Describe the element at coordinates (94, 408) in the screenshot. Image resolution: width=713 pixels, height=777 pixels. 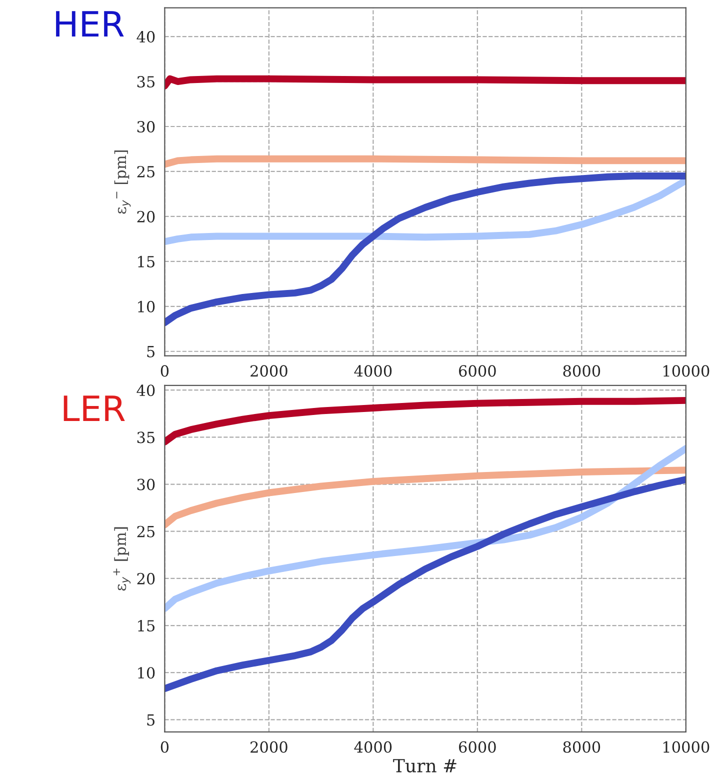
I see `text: LER` at that location.